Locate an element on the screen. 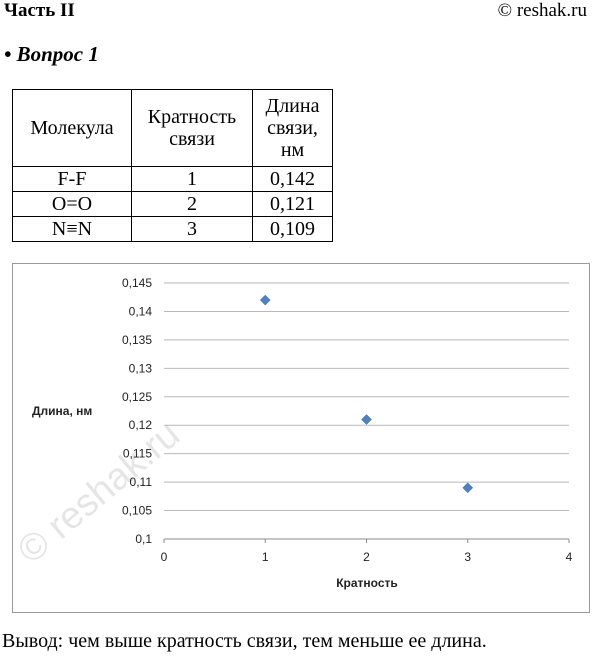  x-axis-title: Кратность is located at coordinates (367, 583).